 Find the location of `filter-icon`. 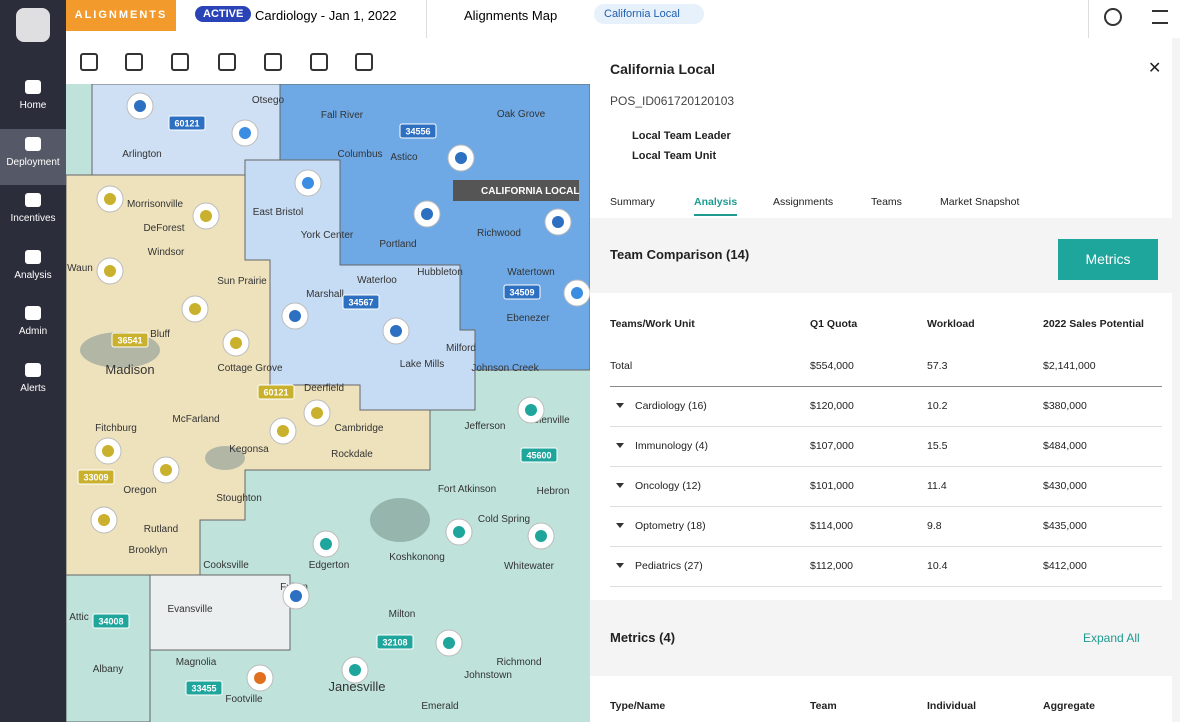

filter-icon is located at coordinates (1160, 17).